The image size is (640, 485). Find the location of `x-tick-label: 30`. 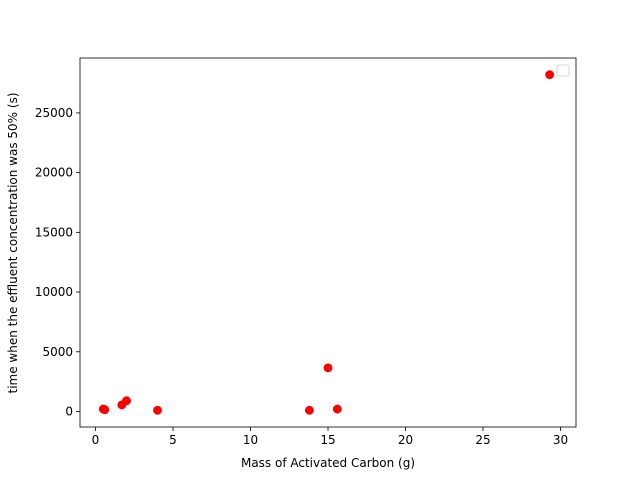

x-tick-label: 30 is located at coordinates (560, 440).